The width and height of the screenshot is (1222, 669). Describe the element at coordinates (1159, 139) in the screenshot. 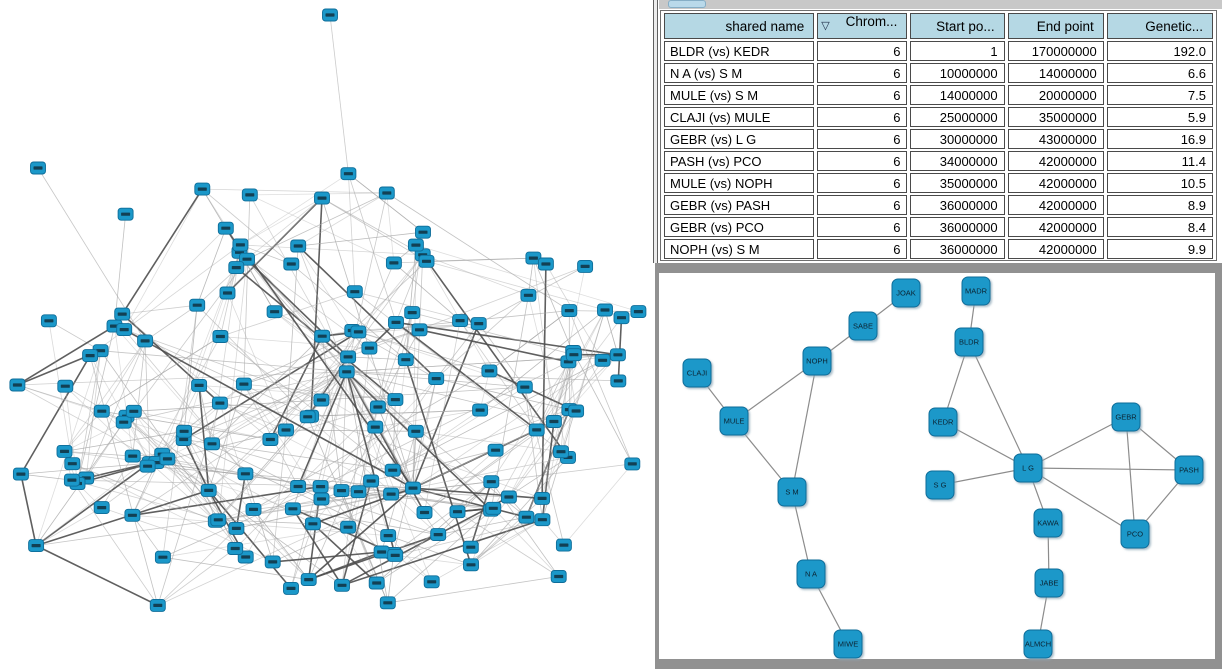

I see `table-cell: 16.9` at that location.